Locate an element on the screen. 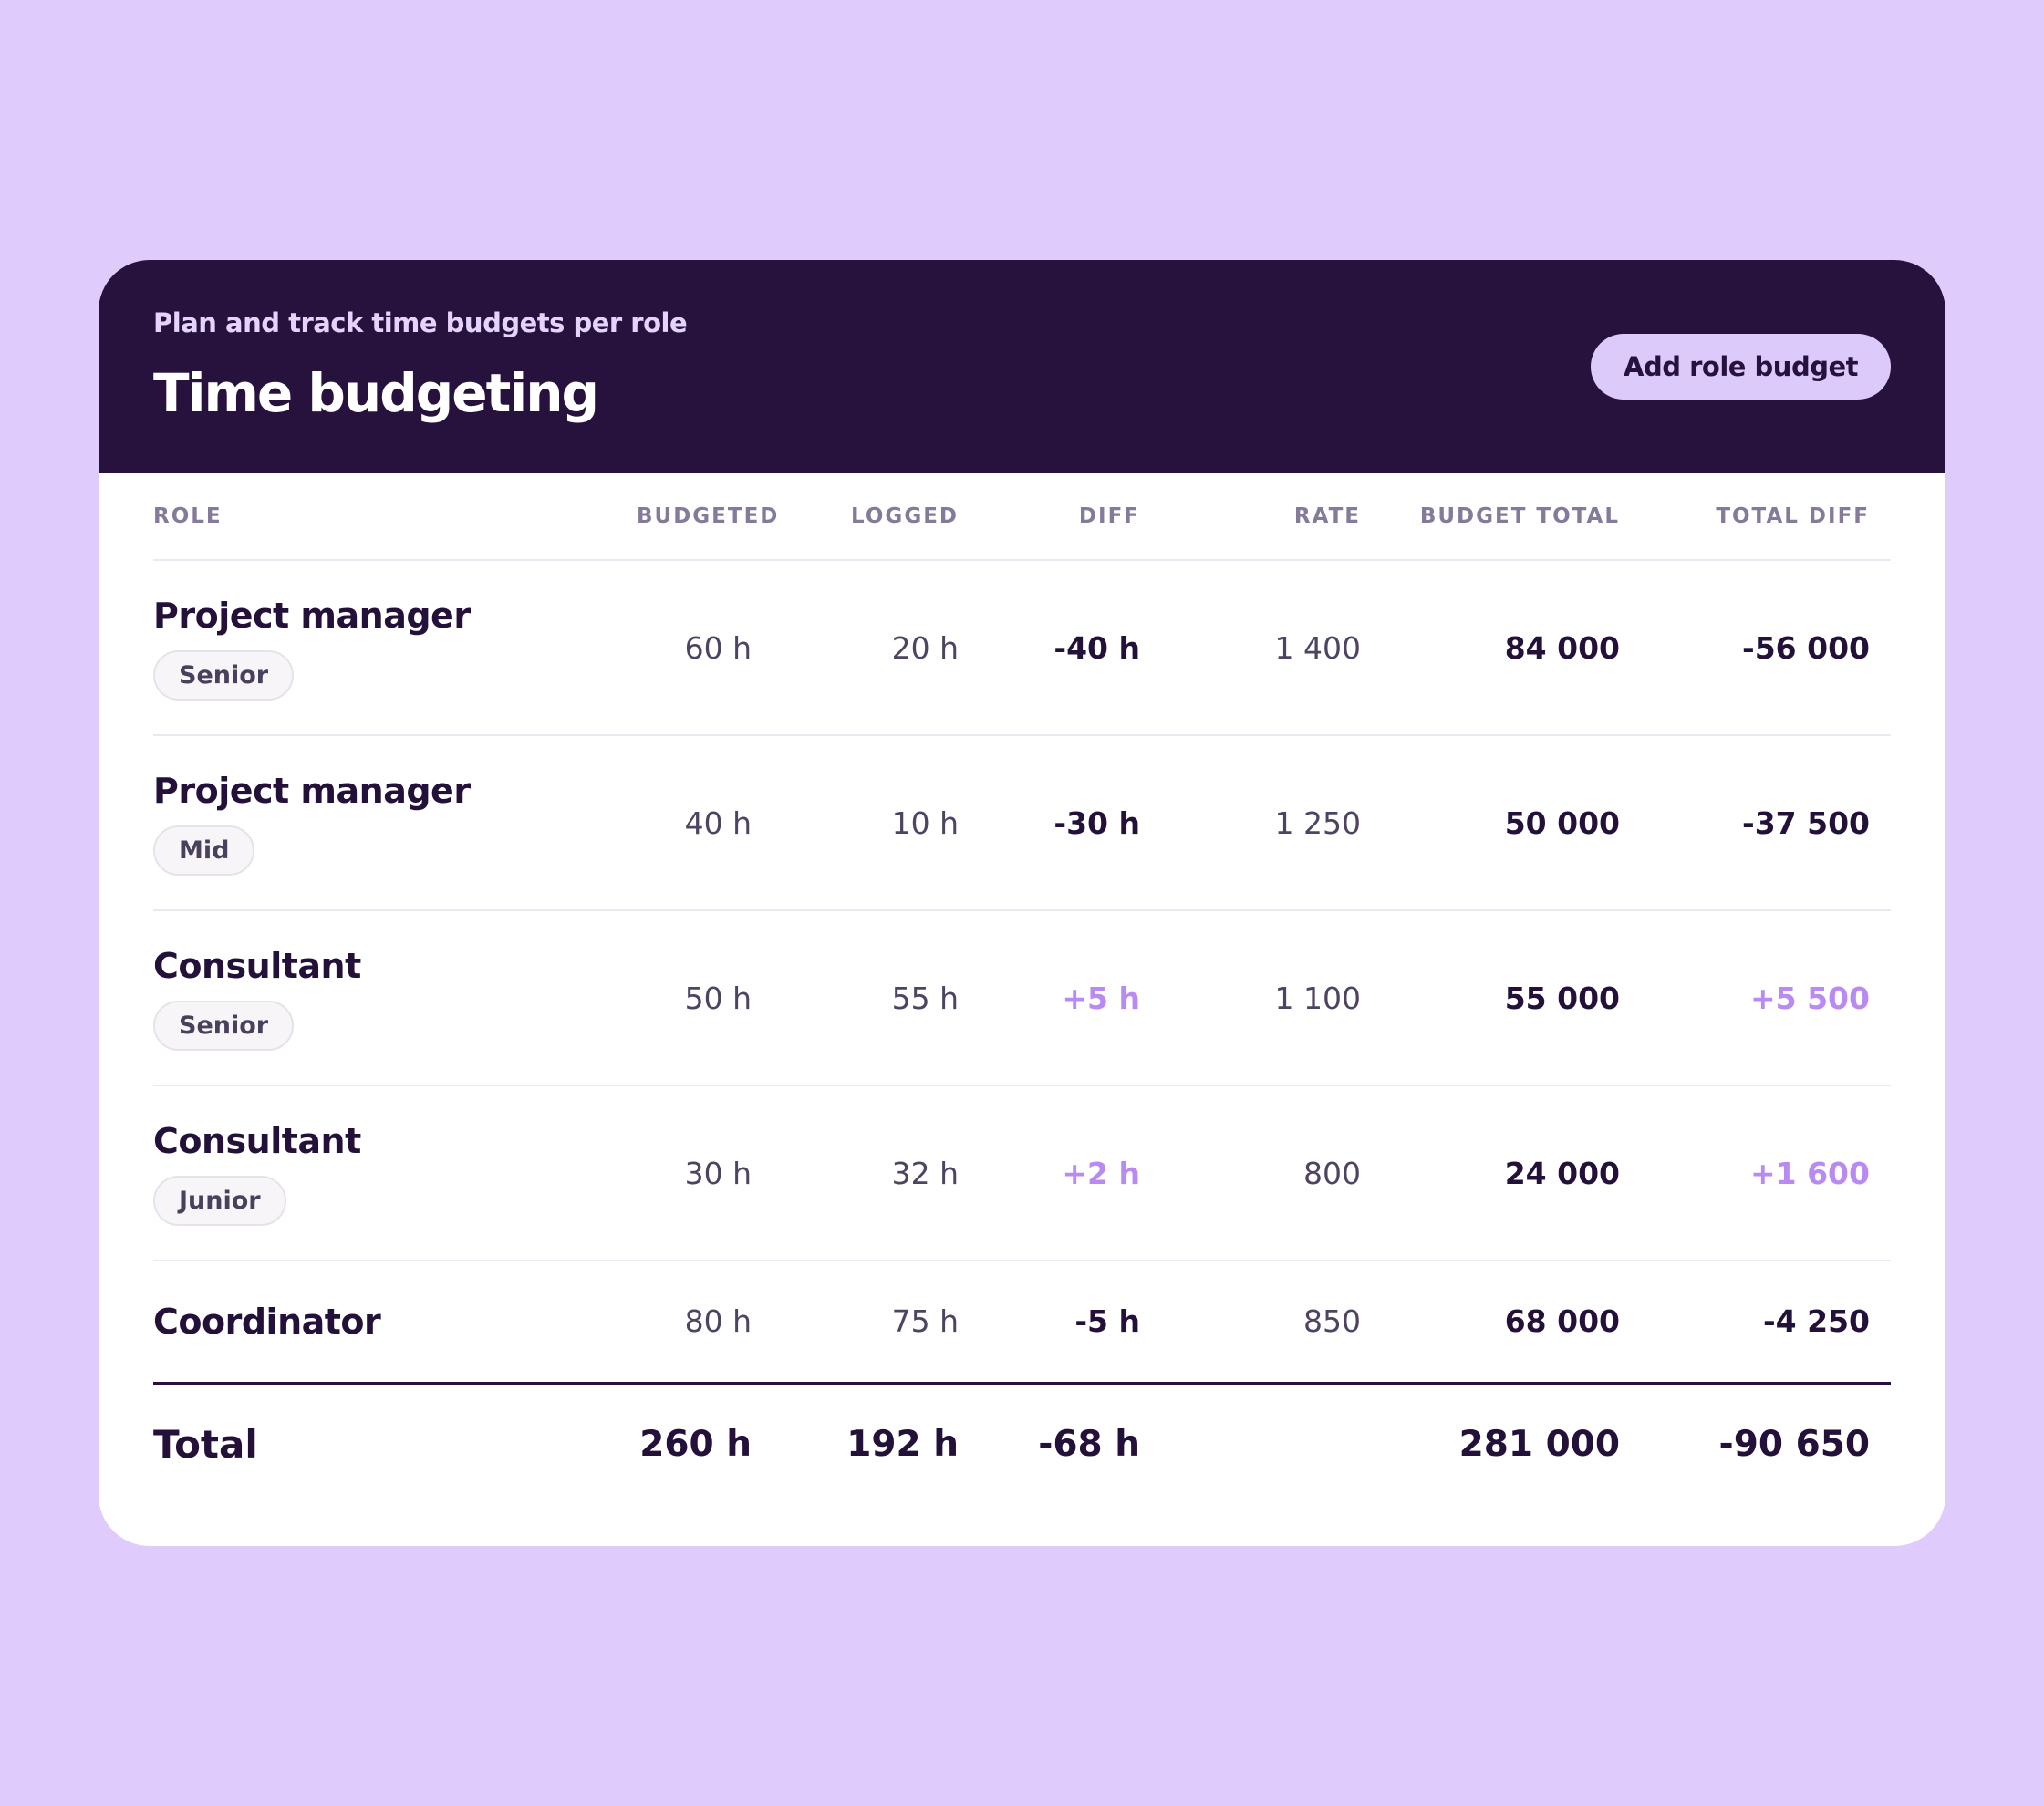 This screenshot has width=2044, height=1806. page-title: Time budgeting is located at coordinates (376, 393).